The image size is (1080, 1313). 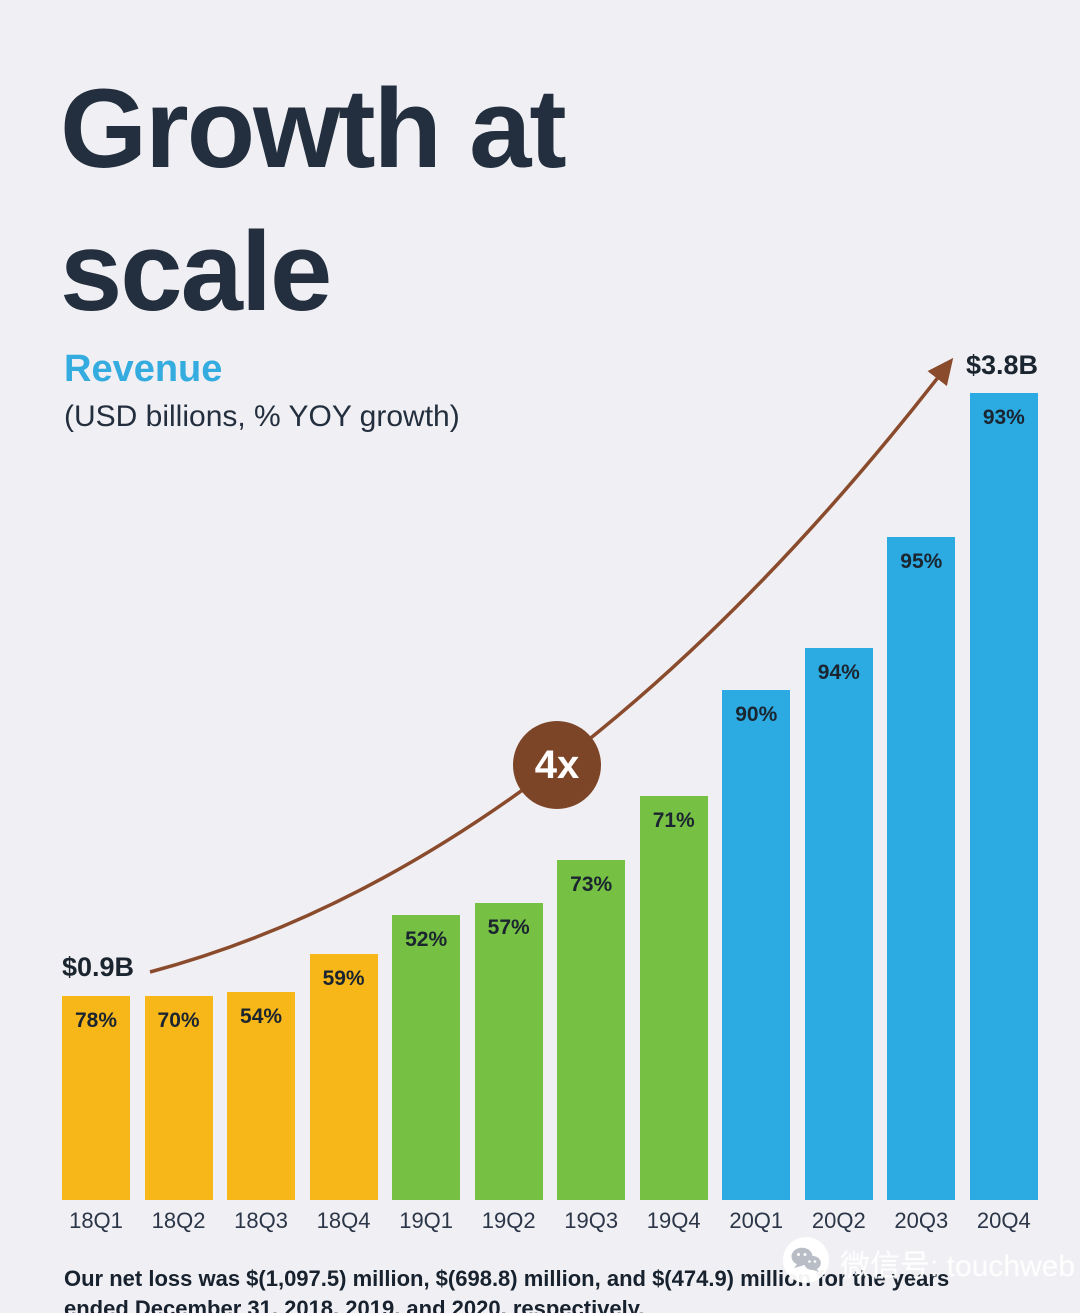 I want to click on watermark-text: 微信号: touchweb, so click(x=958, y=1266).